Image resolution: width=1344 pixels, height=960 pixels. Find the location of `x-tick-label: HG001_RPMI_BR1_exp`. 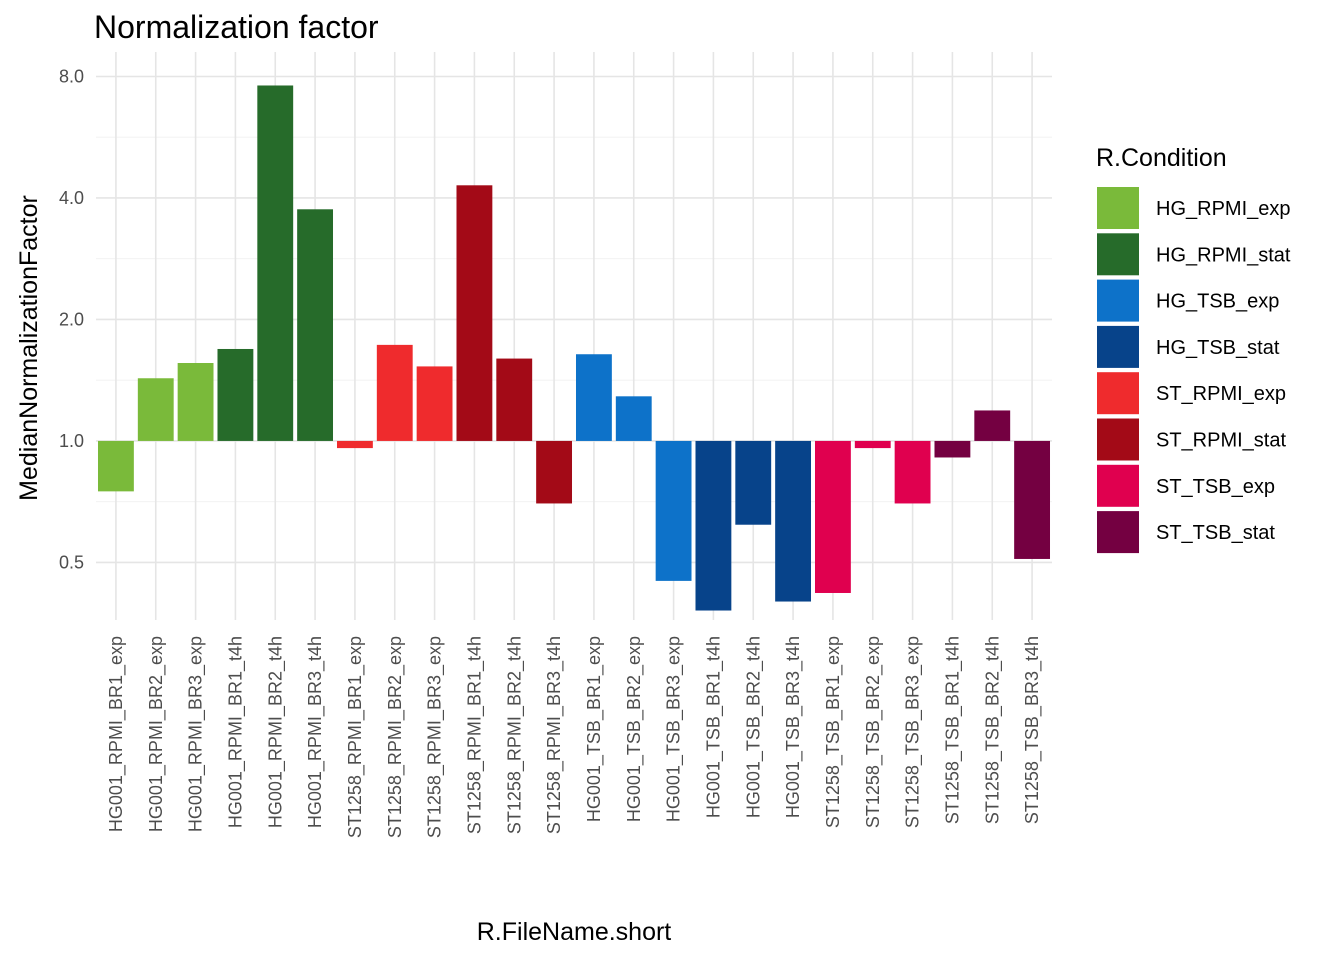

x-tick-label: HG001_RPMI_BR1_exp is located at coordinates (116, 734).